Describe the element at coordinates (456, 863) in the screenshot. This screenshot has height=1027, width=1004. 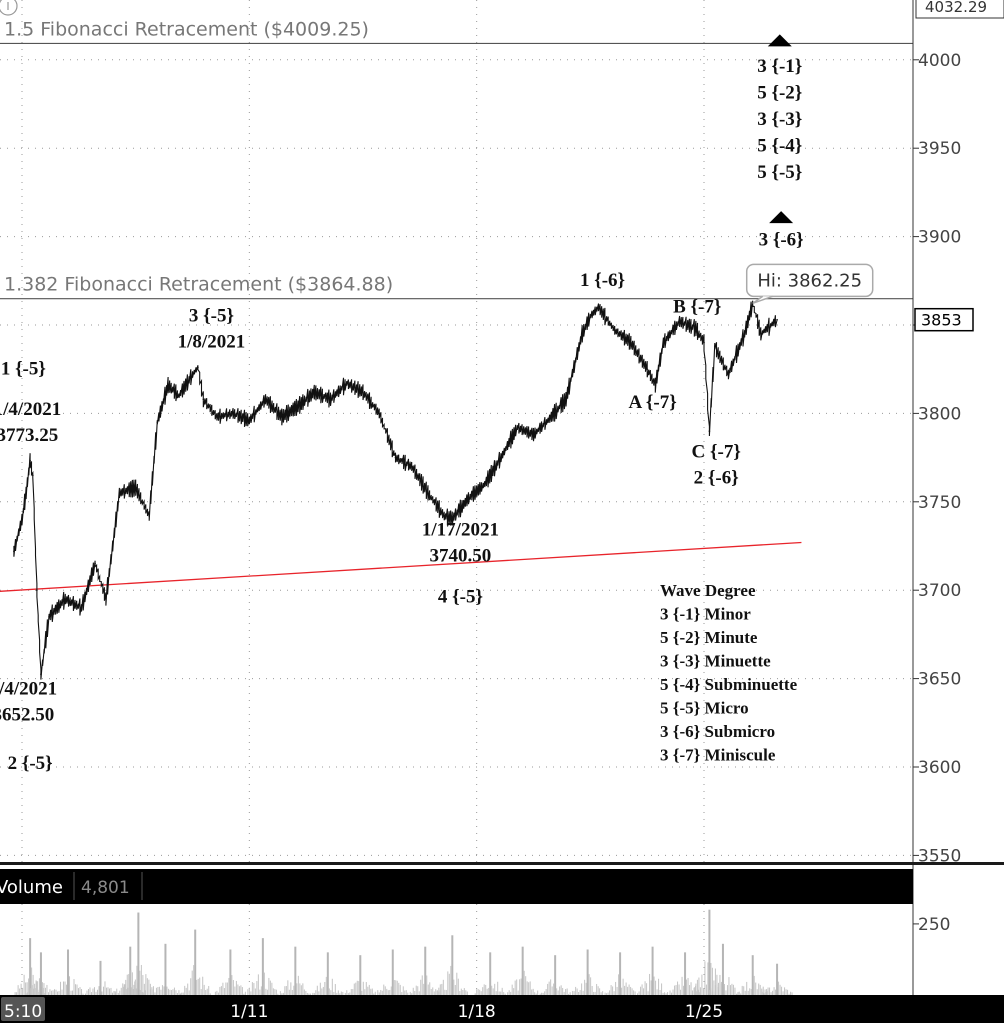
I see `pane-divider` at that location.